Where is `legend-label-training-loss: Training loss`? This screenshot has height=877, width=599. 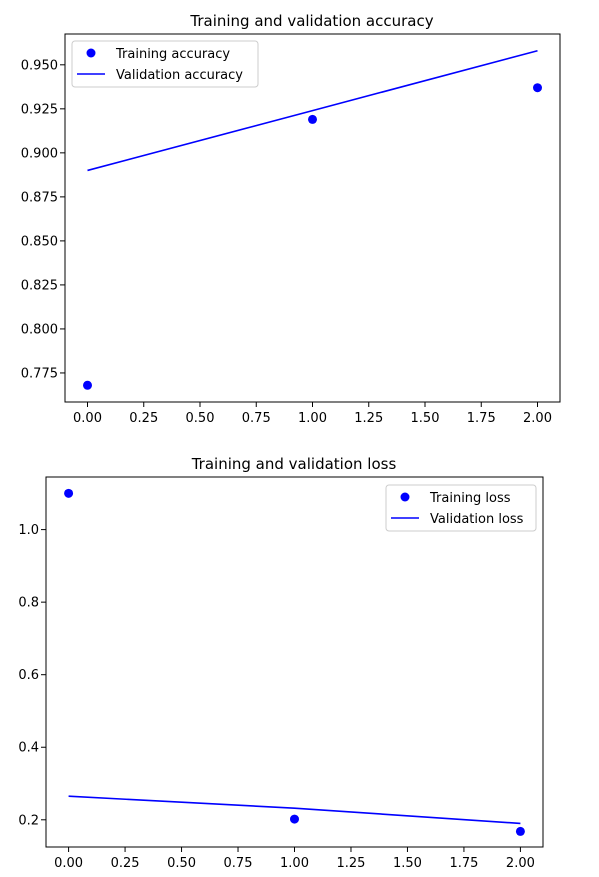
legend-label-training-loss: Training loss is located at coordinates (470, 498).